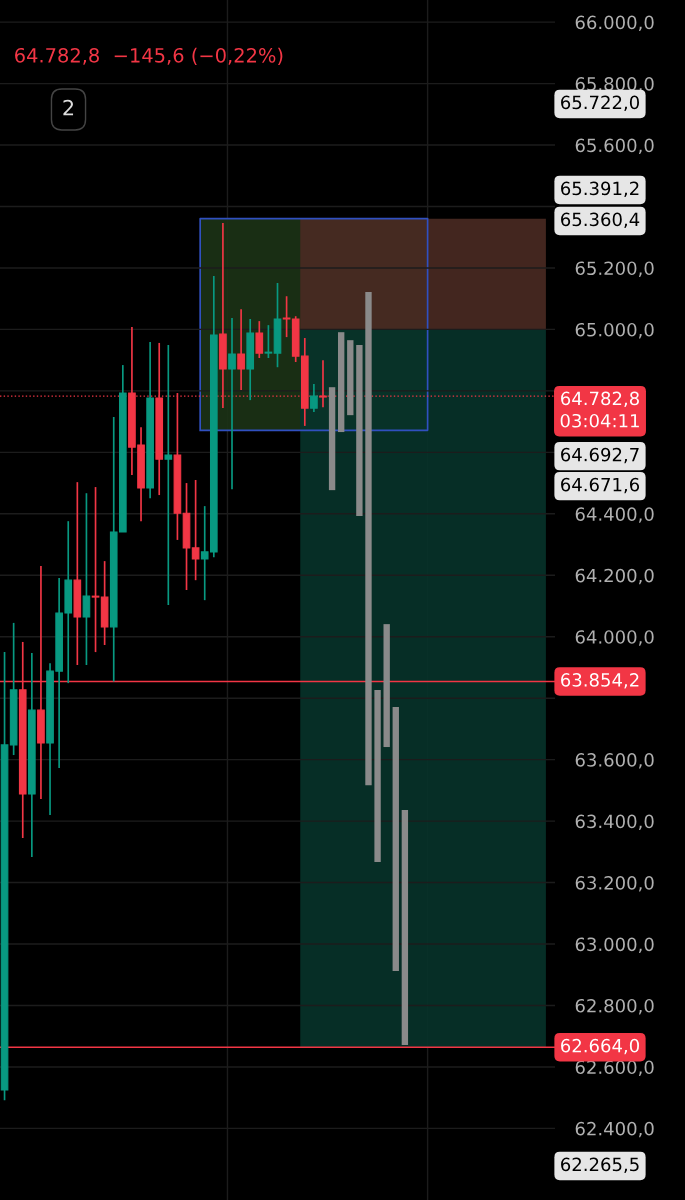 Image resolution: width=685 pixels, height=1200 pixels. I want to click on y-tick-label: 65.200,0, so click(614, 269).